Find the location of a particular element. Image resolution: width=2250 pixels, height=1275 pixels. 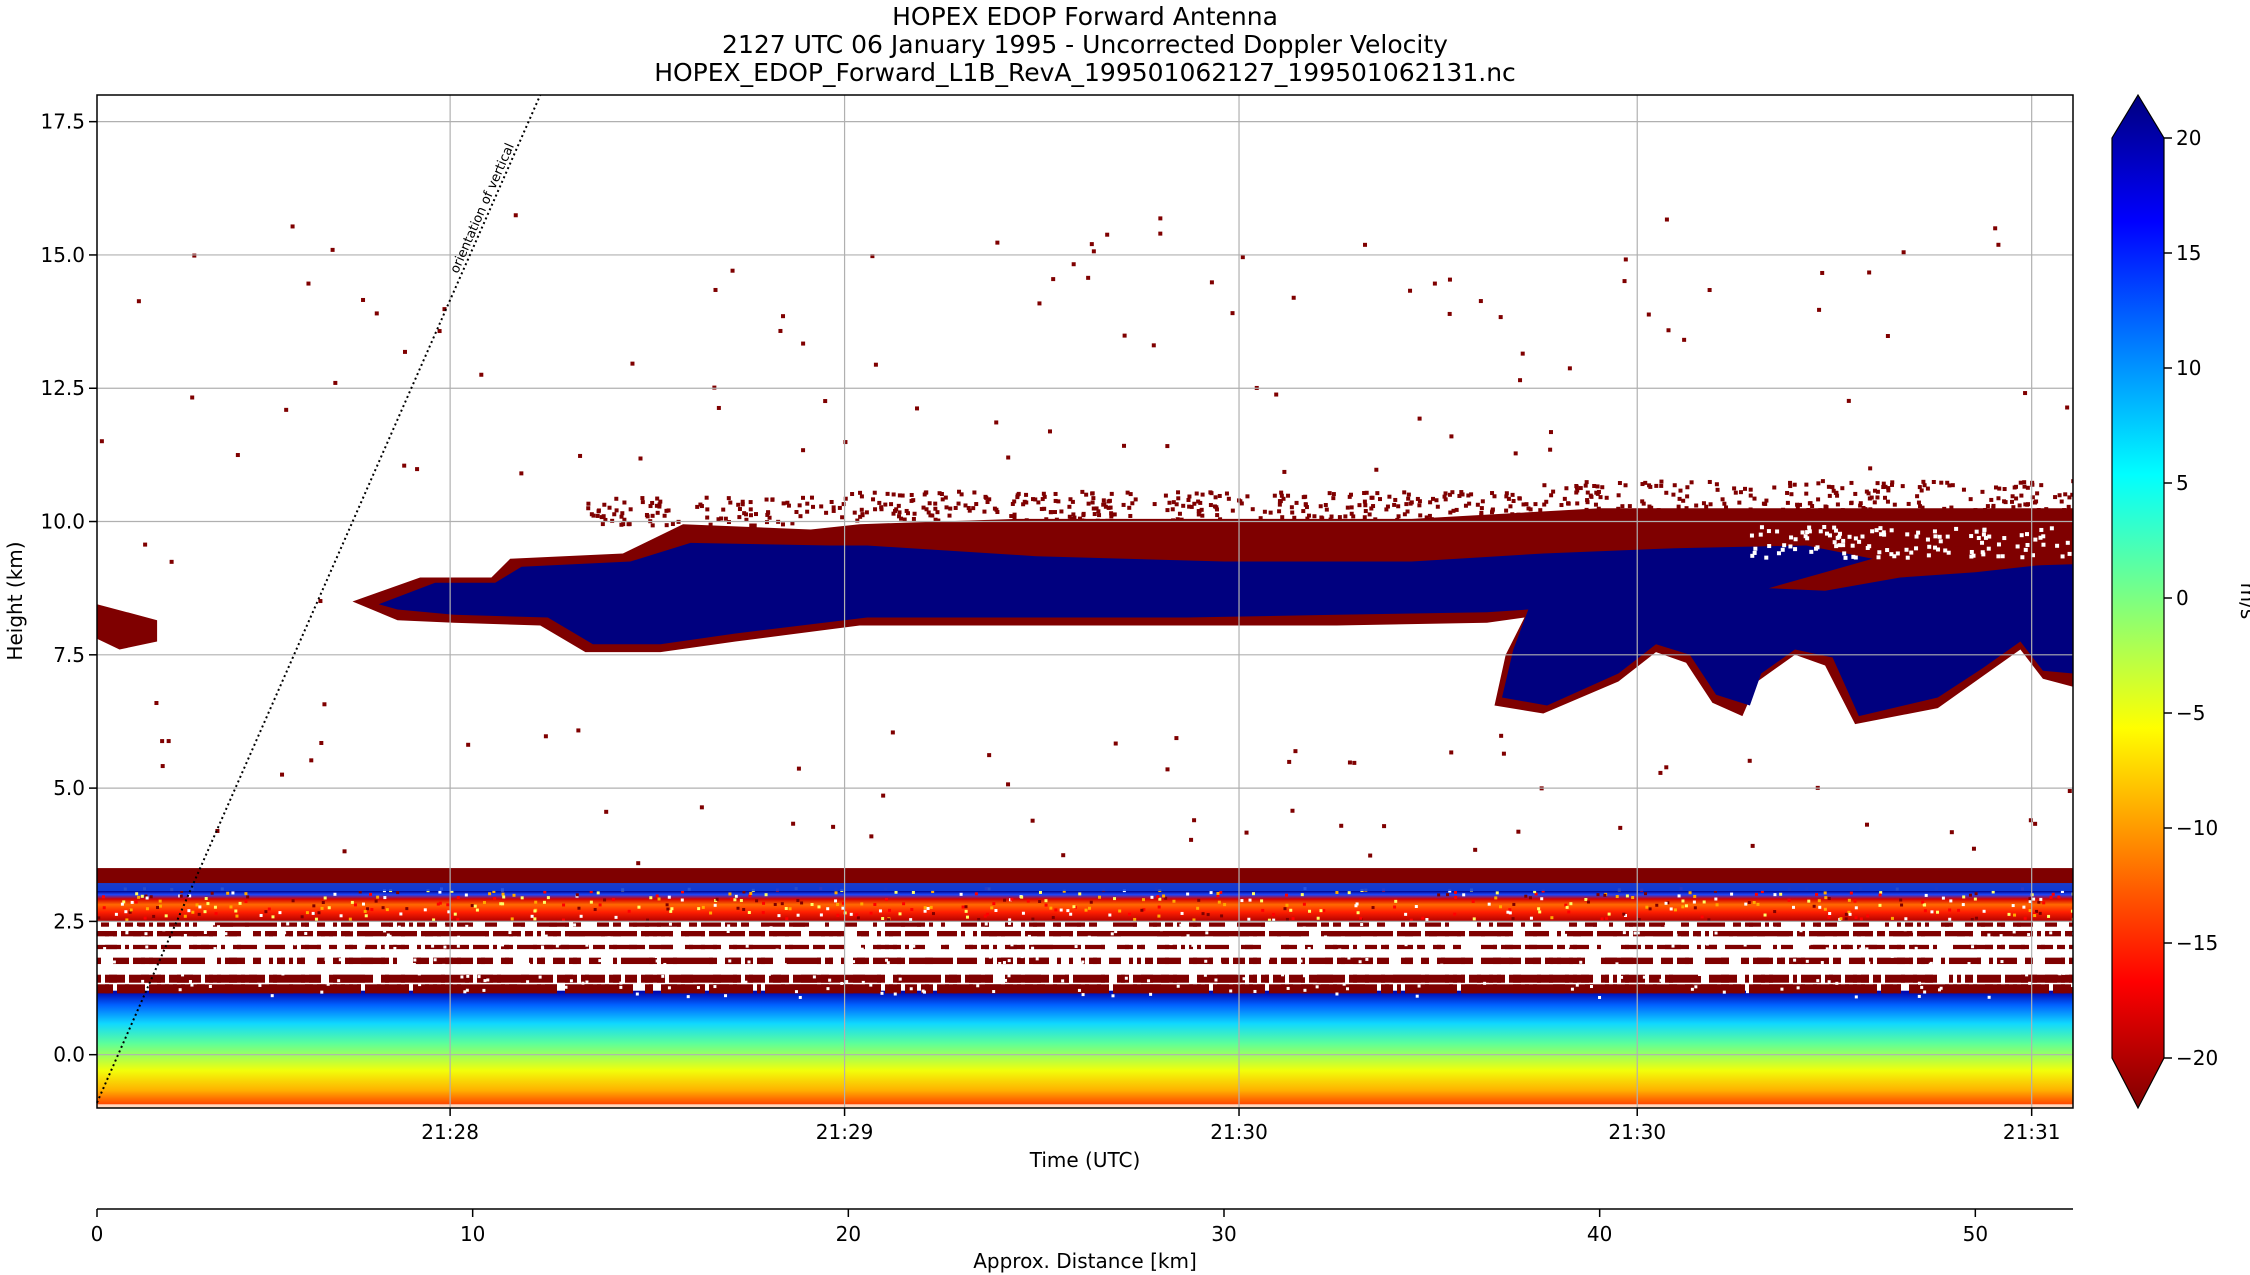

y-tick-label-7: 17.5 is located at coordinates (62, 122).